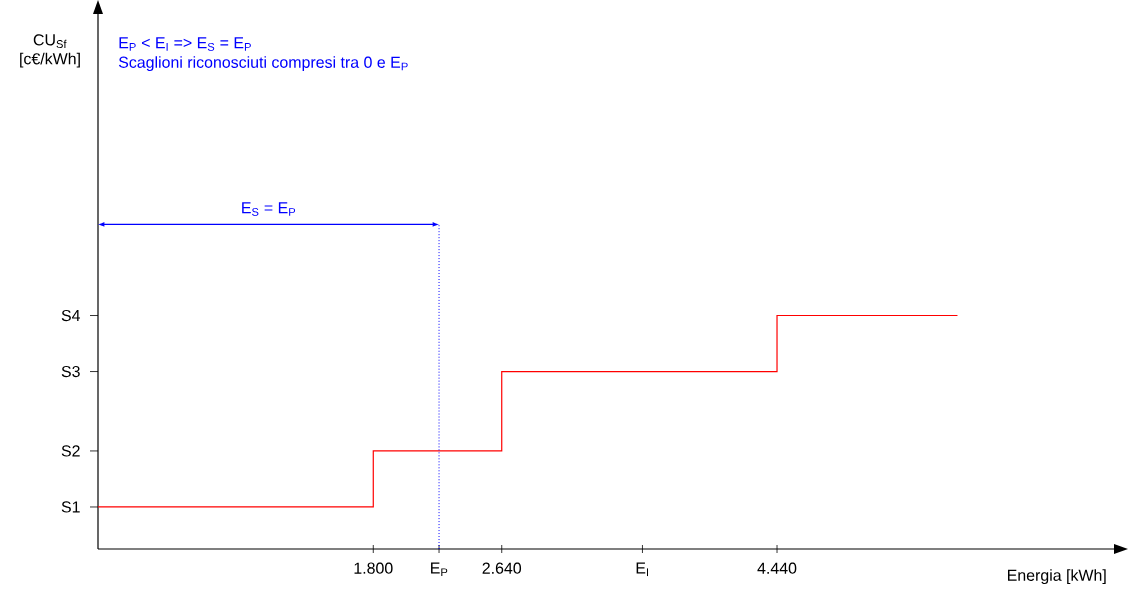  What do you see at coordinates (269, 209) in the screenshot?
I see `text: E$_{S}$ = E$_{P}$` at bounding box center [269, 209].